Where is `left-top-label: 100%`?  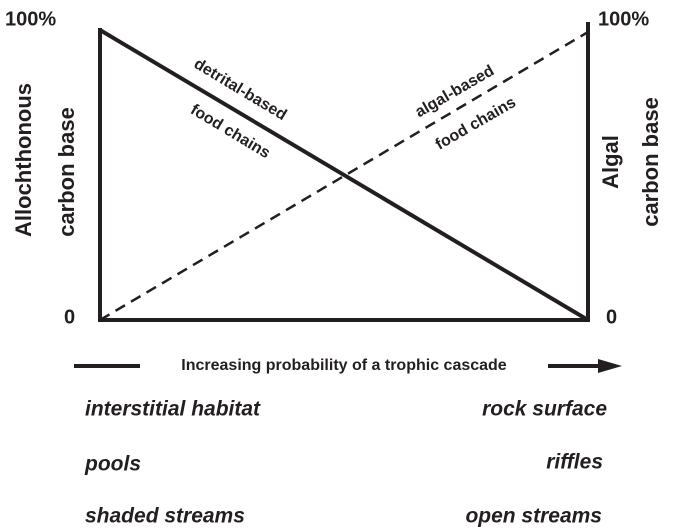
left-top-label: 100% is located at coordinates (30, 19).